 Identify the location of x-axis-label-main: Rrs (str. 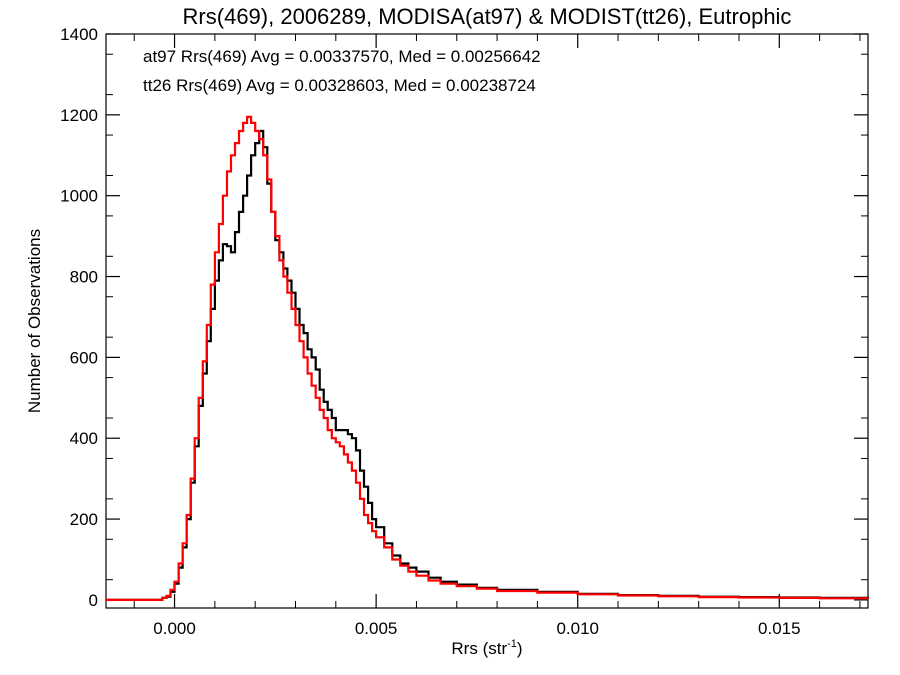
(479, 648).